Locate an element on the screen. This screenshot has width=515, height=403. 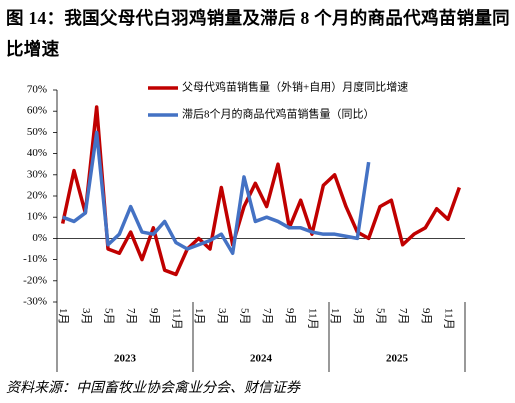
y-tick-label: 20% is located at coordinates (37, 196).